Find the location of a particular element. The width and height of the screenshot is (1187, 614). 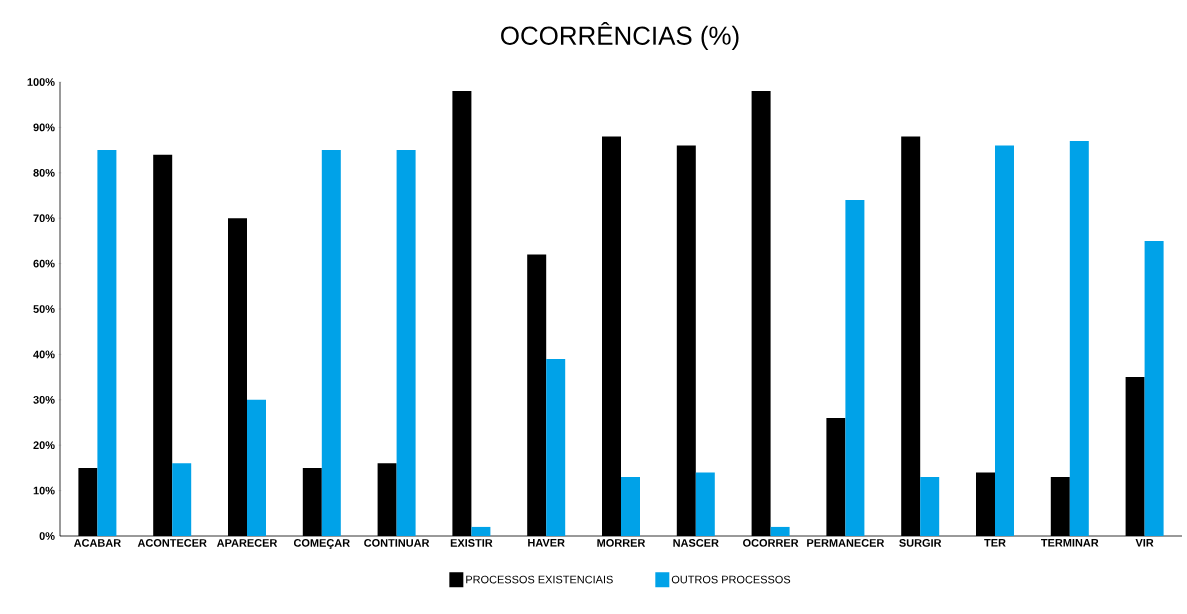

x-tick-label: ACONTECER is located at coordinates (172, 543).